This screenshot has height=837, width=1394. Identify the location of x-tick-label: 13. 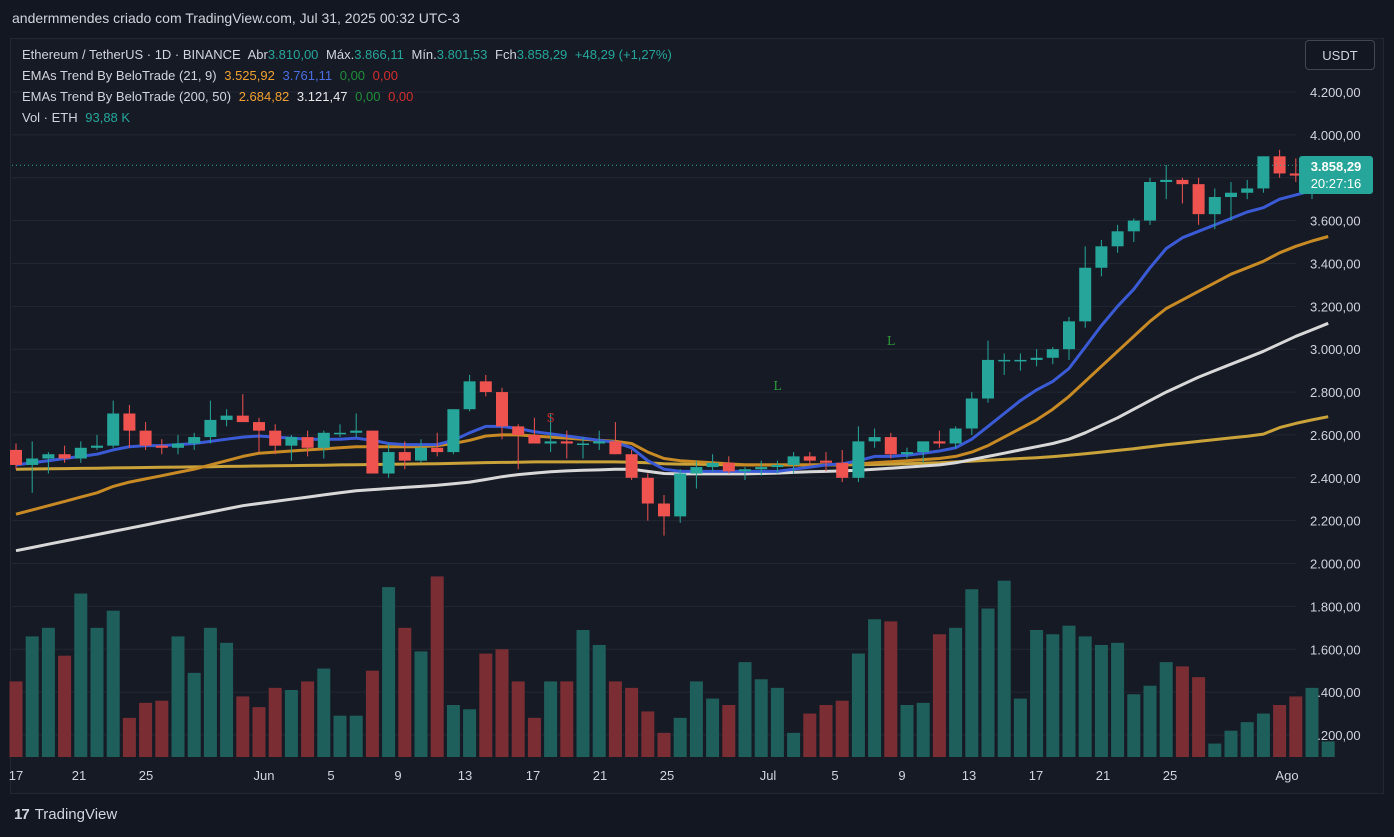
(465, 775).